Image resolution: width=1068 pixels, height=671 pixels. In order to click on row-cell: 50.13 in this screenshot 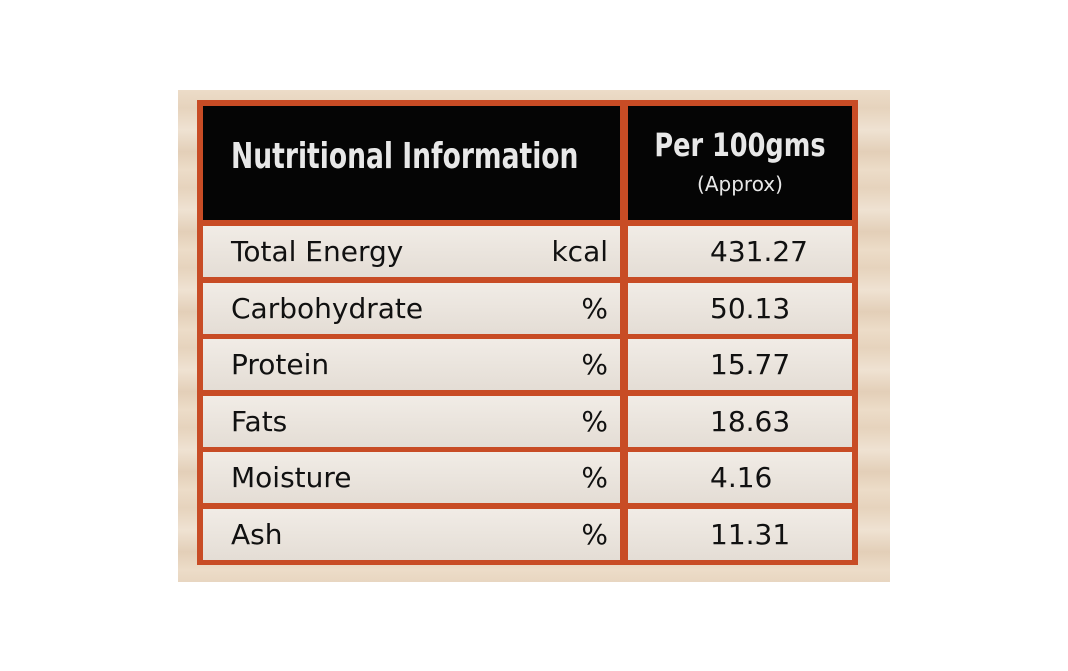, I will do `click(740, 308)`.